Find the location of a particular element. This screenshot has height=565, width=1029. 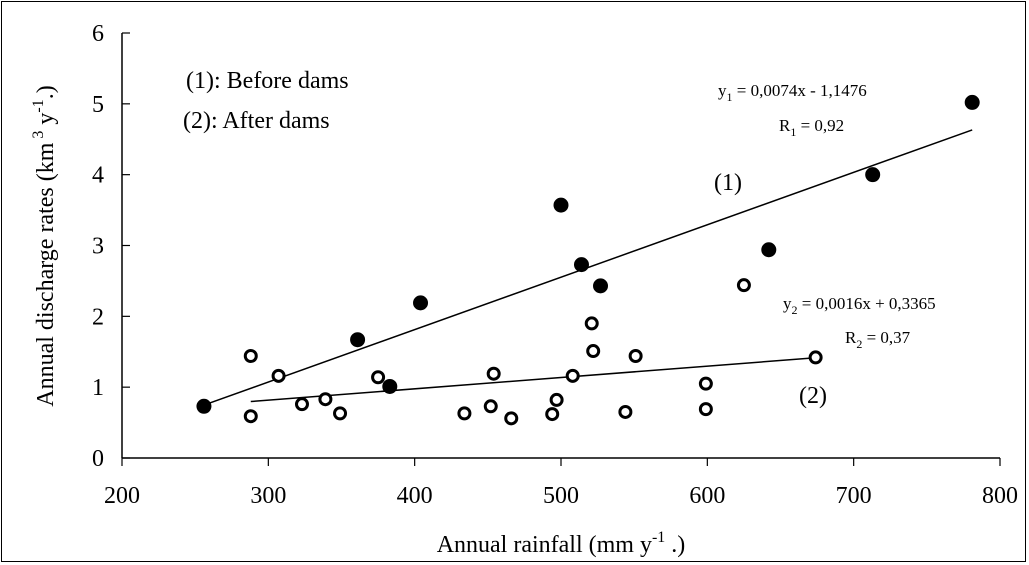

x-tick-label: 700 is located at coordinates (854, 496).